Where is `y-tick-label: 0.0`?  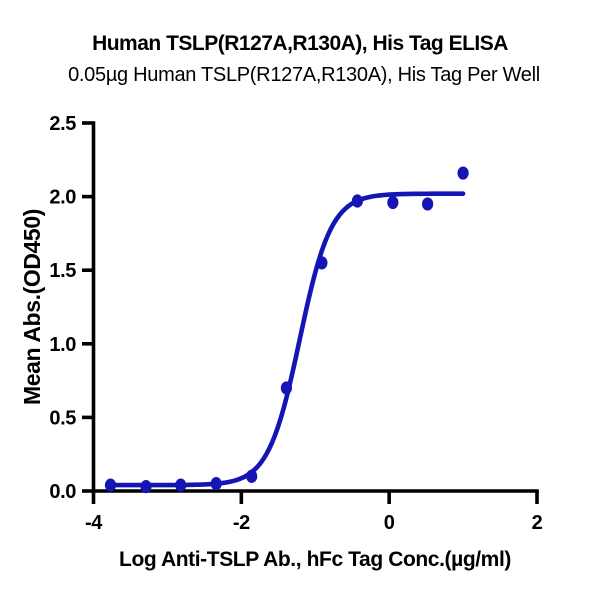
y-tick-label: 0.0 is located at coordinates (62, 492).